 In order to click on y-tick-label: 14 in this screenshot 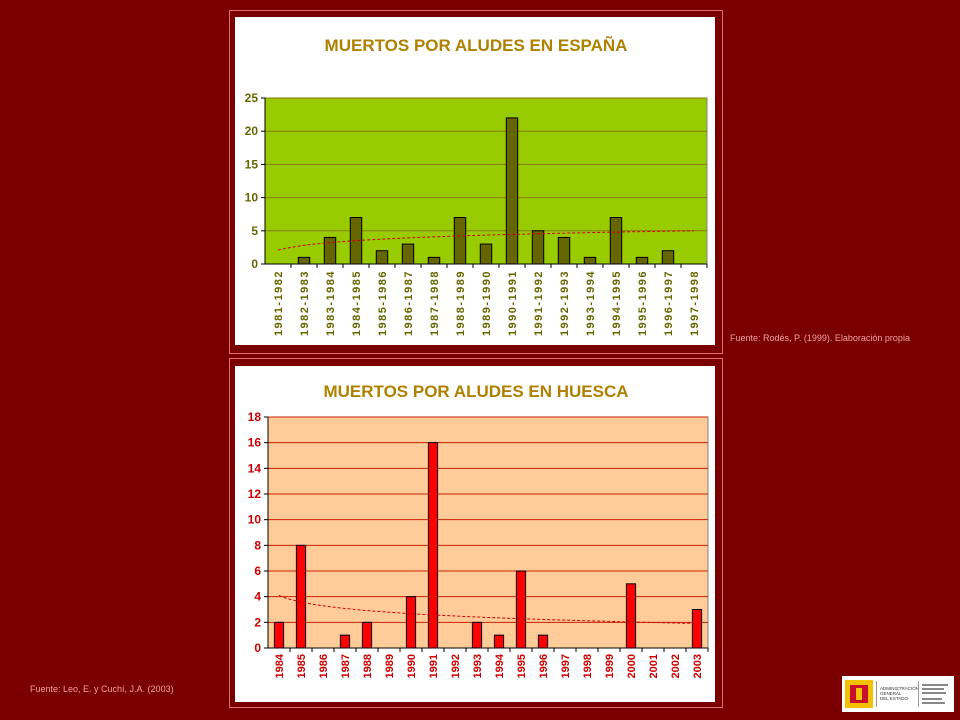, I will do `click(255, 468)`.